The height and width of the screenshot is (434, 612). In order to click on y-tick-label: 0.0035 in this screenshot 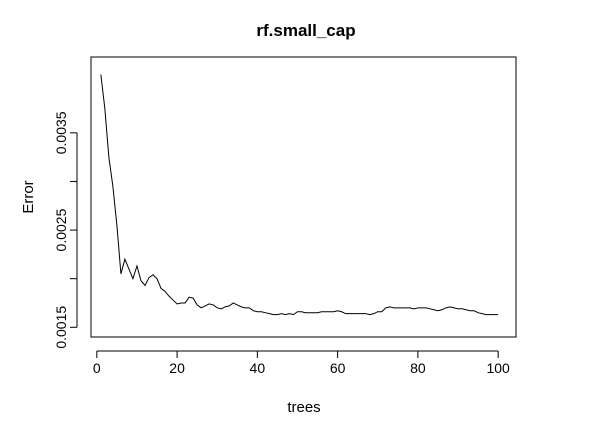, I will do `click(61, 132)`.